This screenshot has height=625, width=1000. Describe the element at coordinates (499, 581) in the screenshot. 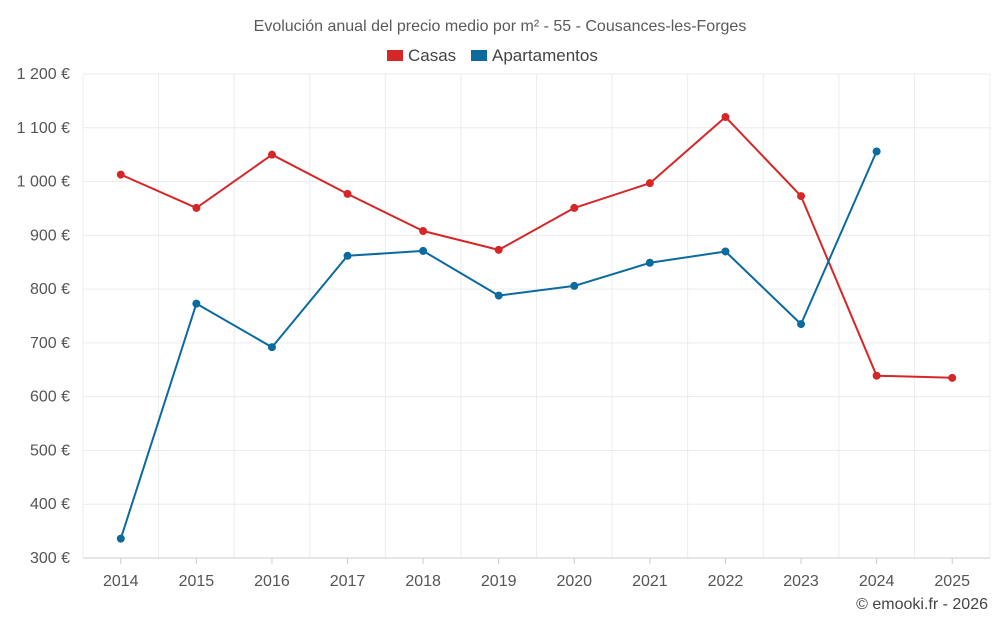

I see `x-tick-label: 2019` at that location.